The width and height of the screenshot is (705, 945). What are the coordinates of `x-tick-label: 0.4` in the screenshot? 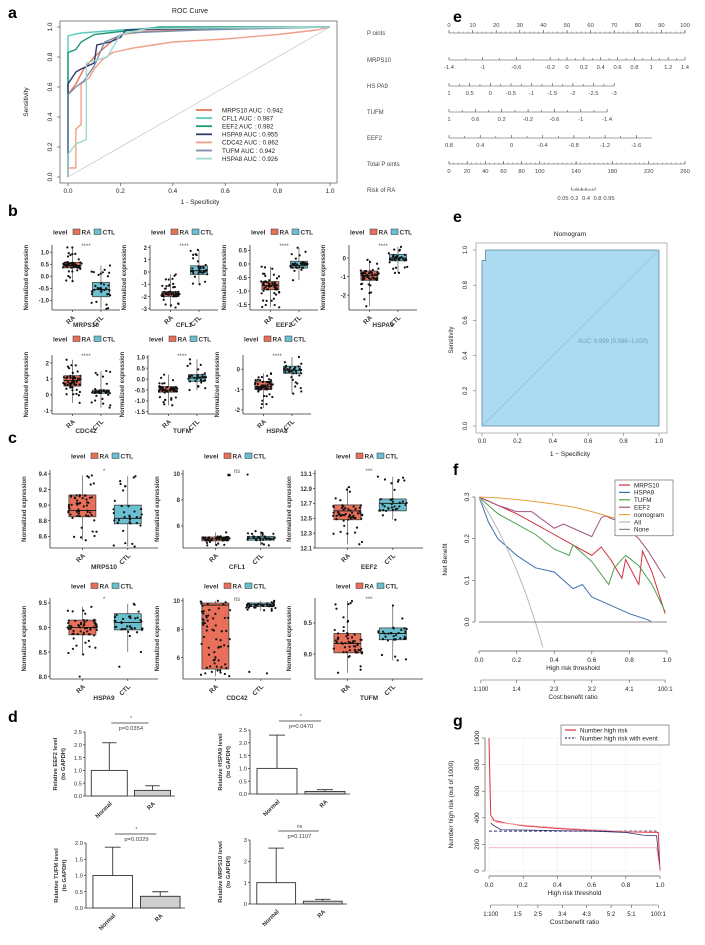 It's located at (553, 442).